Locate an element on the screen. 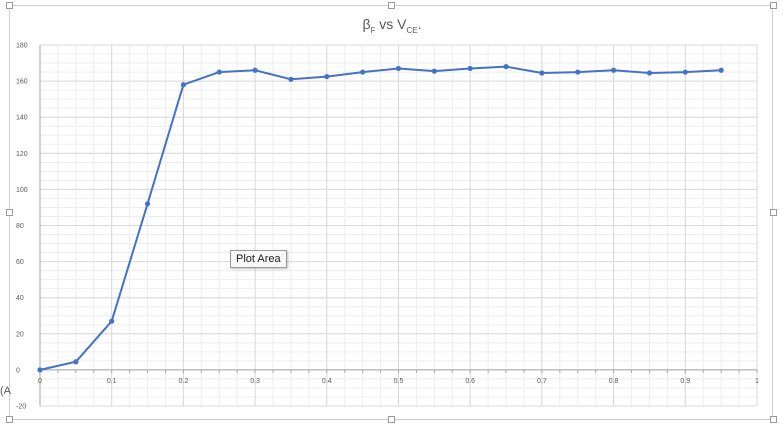 The height and width of the screenshot is (426, 784). y-tick-label: 40 is located at coordinates (20, 298).